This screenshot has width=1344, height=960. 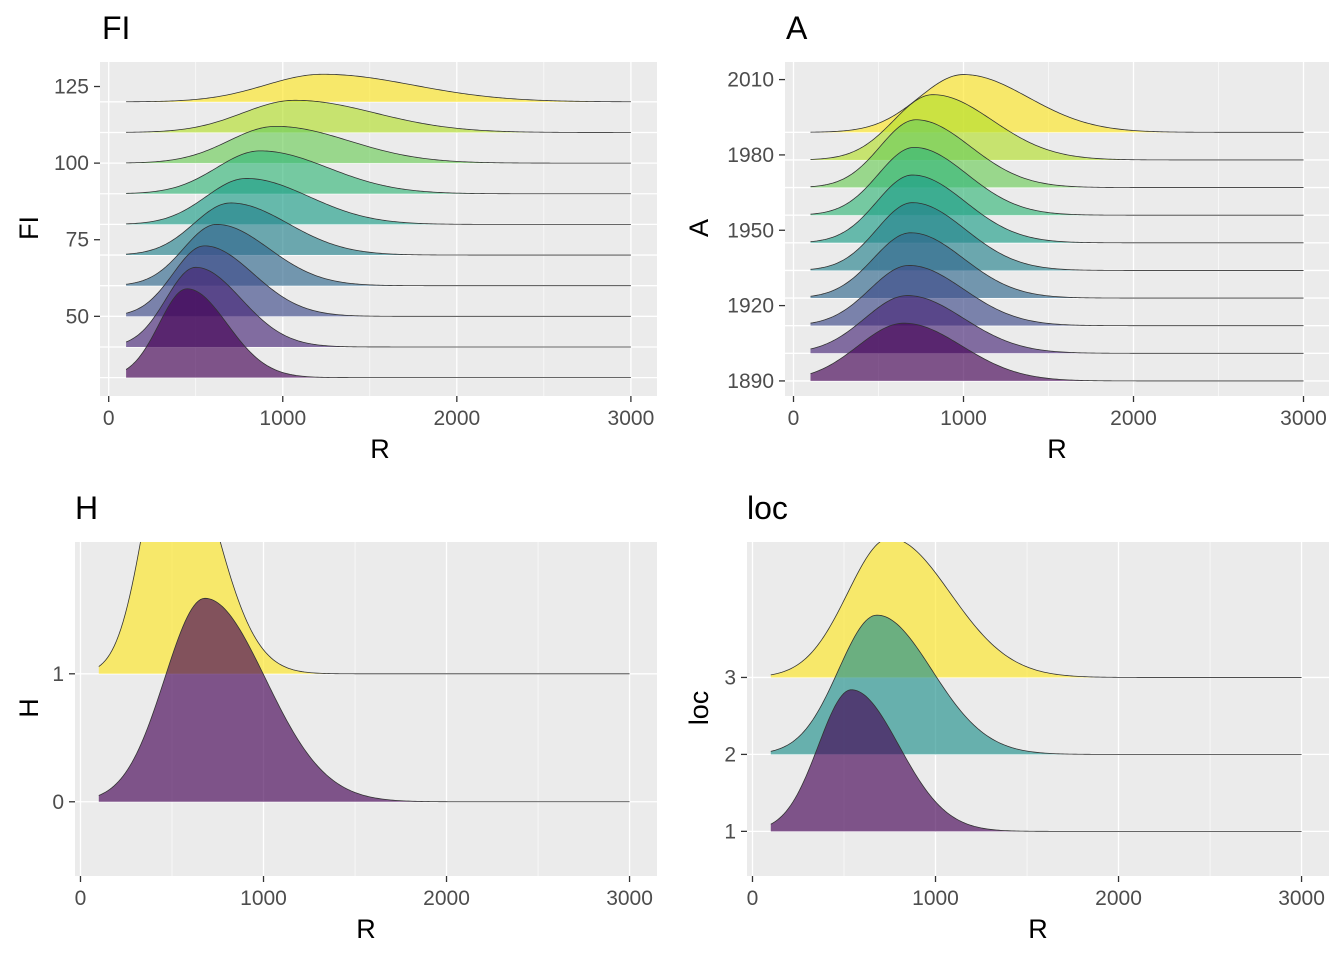 I want to click on y-axis-h: 01, so click(x=63, y=738).